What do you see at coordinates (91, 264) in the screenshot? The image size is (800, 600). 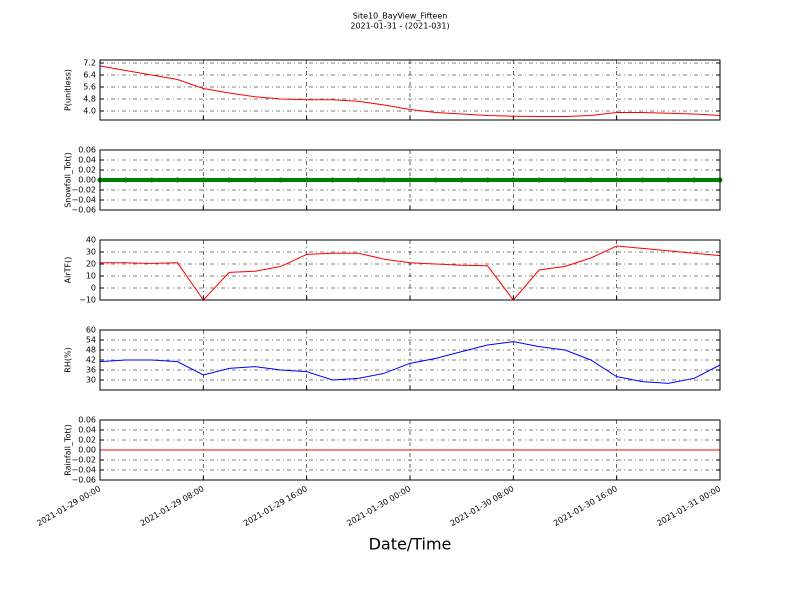 I see `y-tick-label: 20` at bounding box center [91, 264].